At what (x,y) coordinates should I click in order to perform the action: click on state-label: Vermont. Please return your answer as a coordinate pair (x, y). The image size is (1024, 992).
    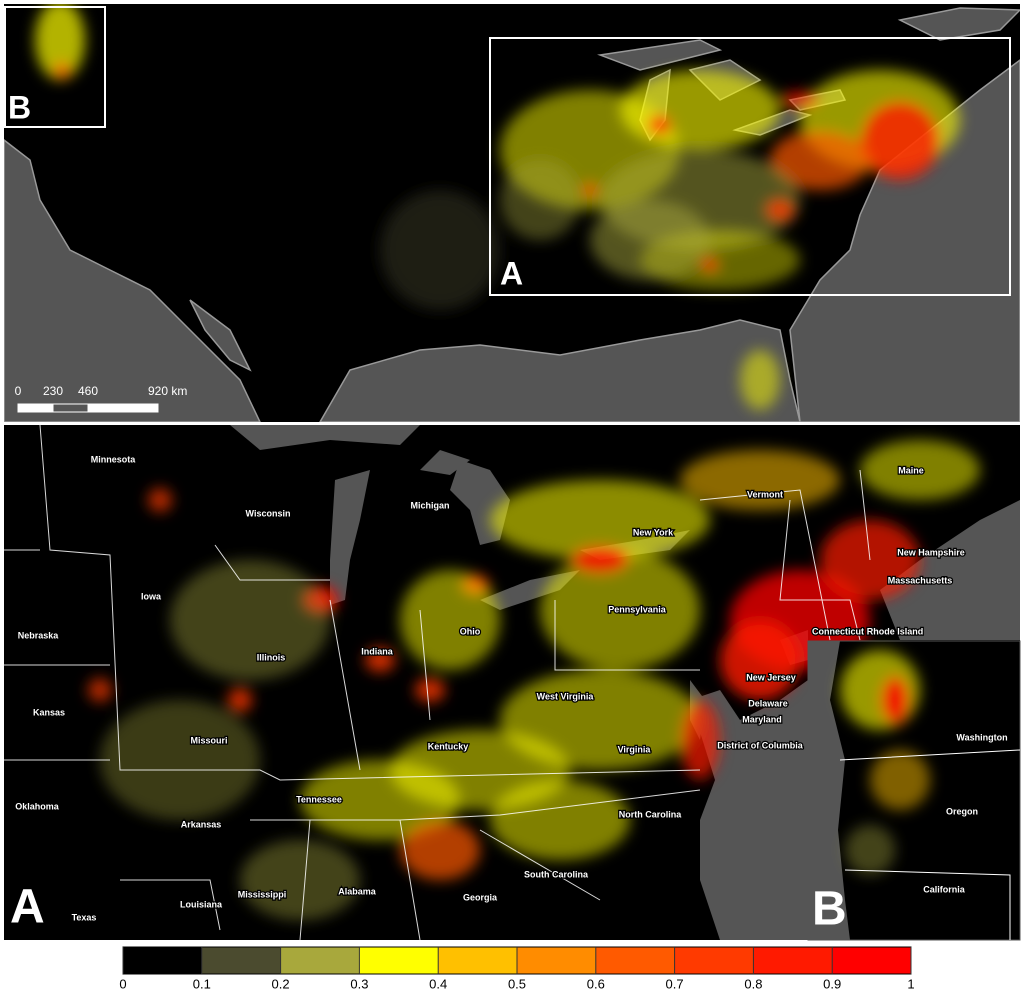
    Looking at the image, I should click on (765, 494).